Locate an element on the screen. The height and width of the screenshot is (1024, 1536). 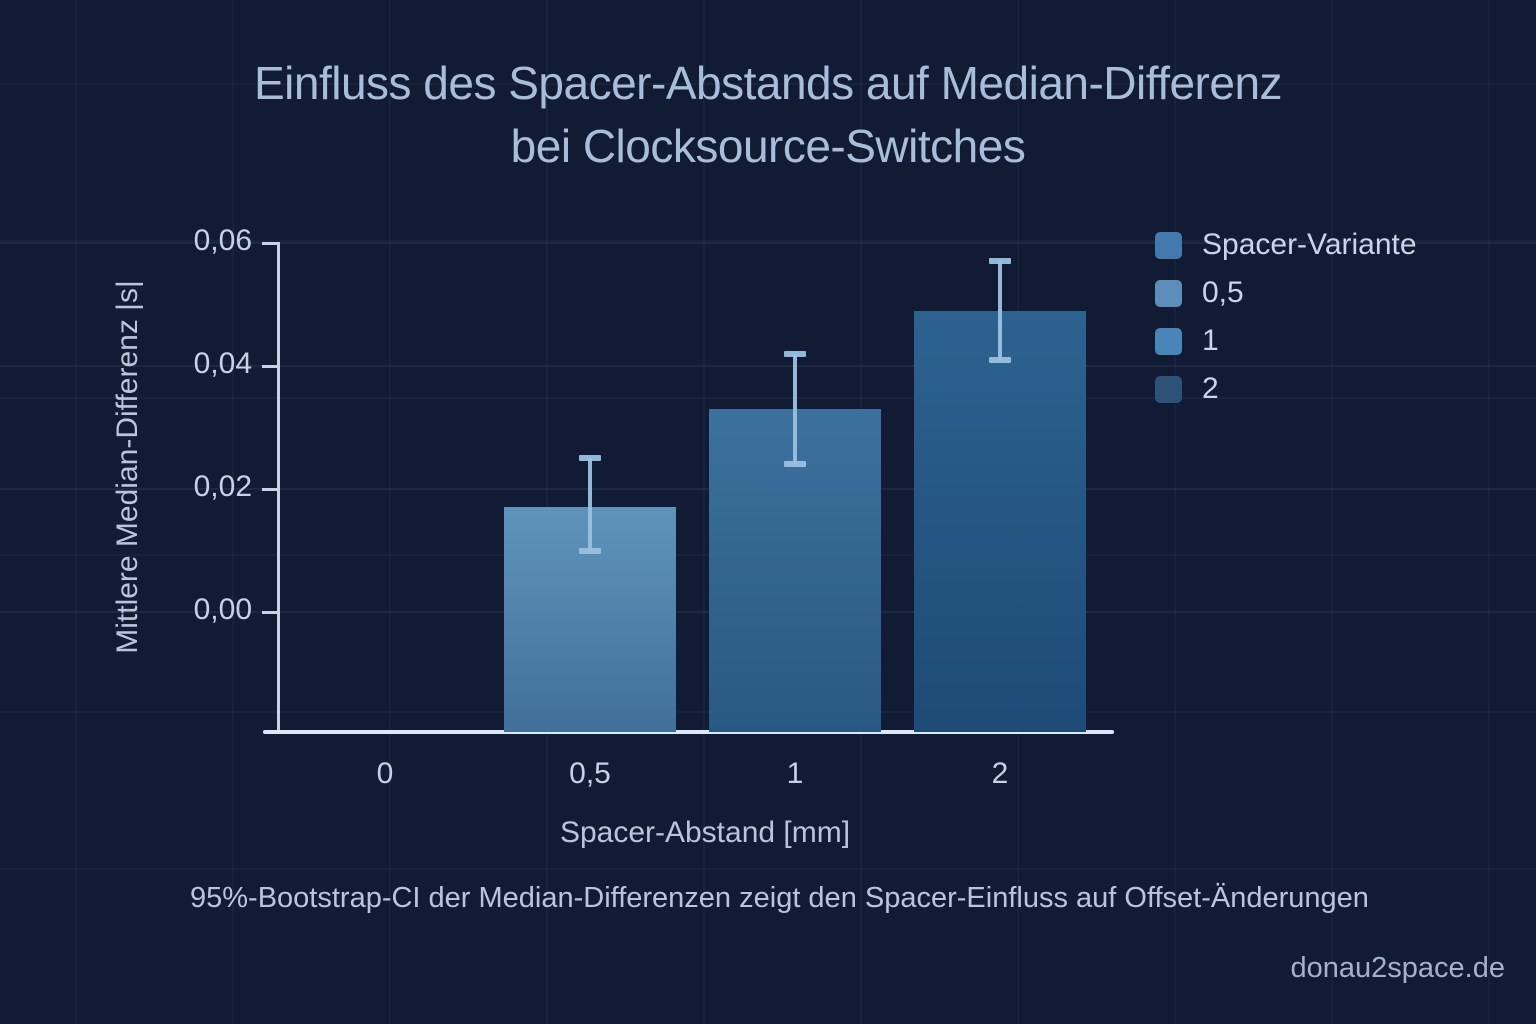
x-tick-label: 0 is located at coordinates (385, 773).